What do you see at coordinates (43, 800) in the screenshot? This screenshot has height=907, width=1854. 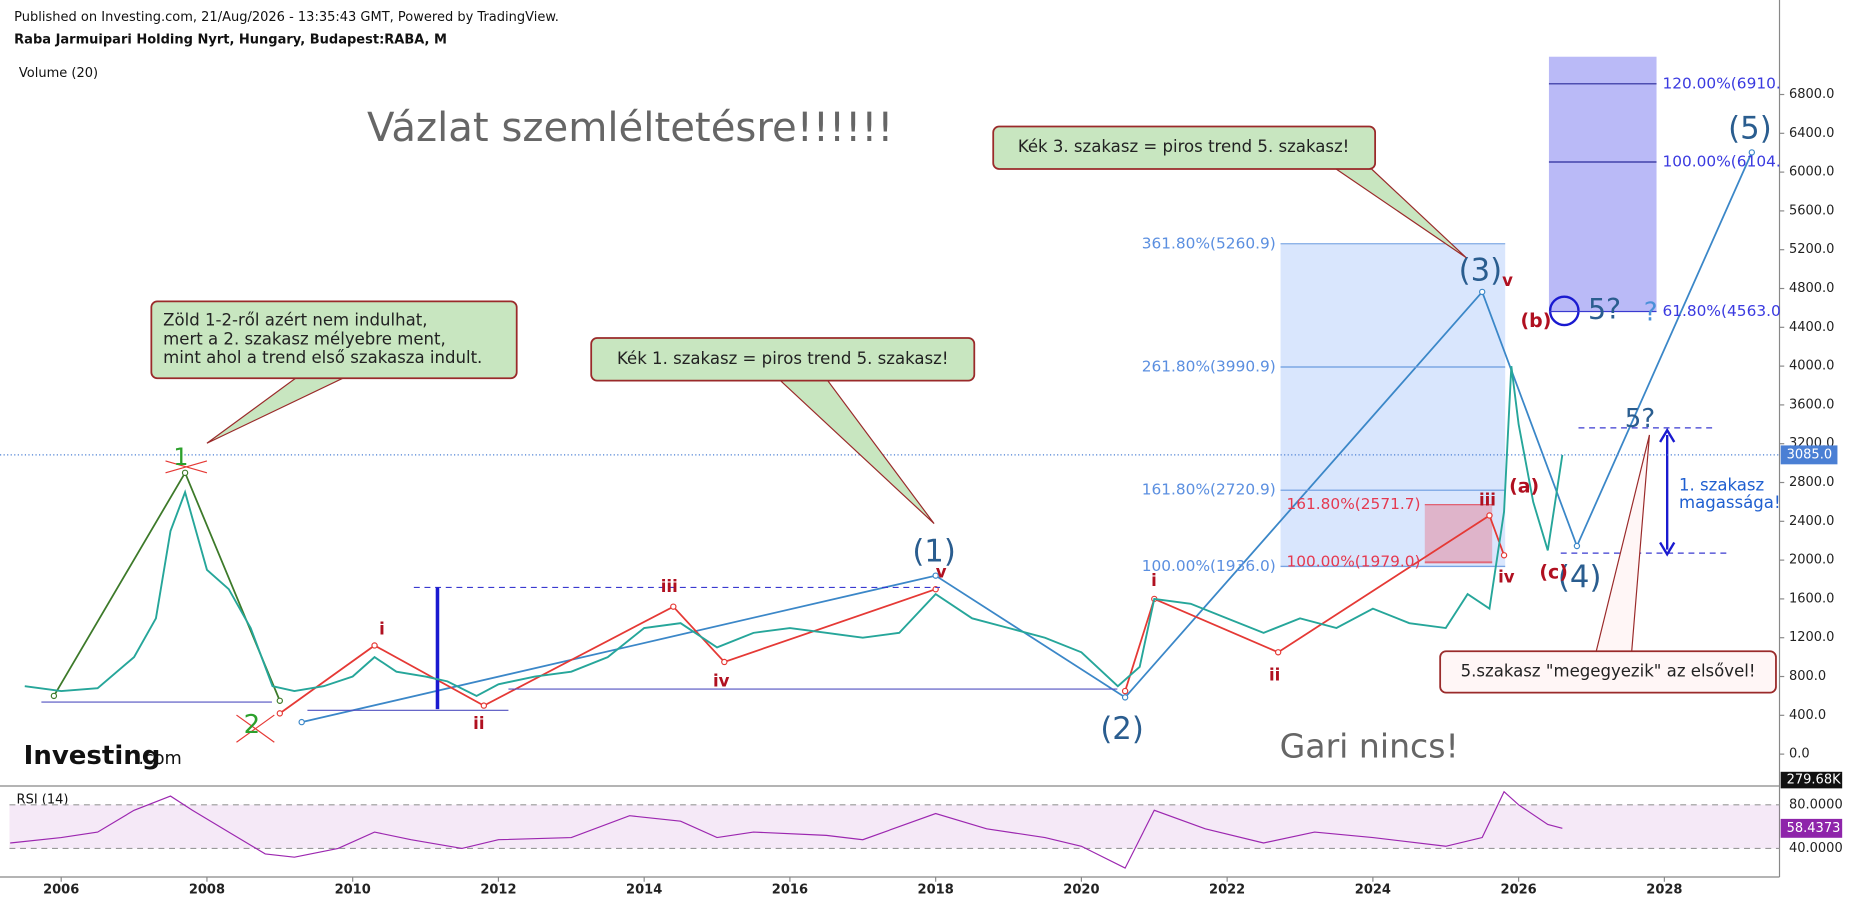 I see `rsi-label: RSI (14)` at bounding box center [43, 800].